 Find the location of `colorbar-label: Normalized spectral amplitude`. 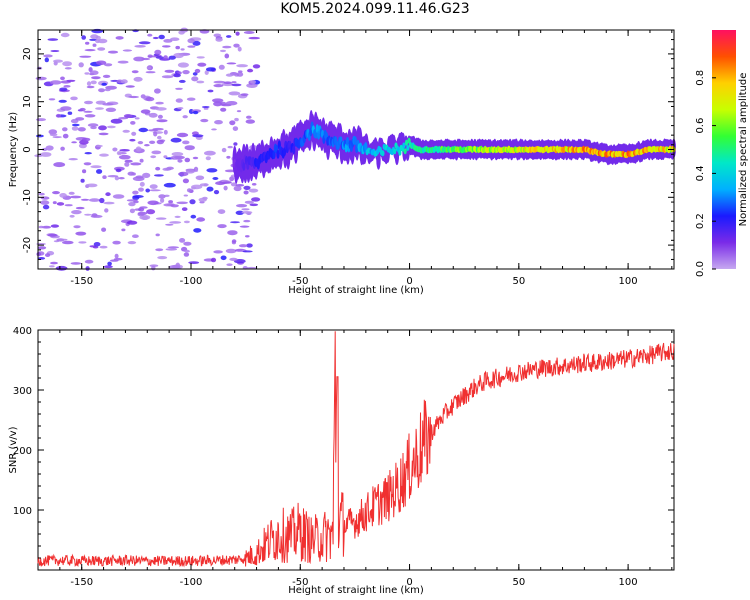

colorbar-label: Normalized spectral amplitude is located at coordinates (743, 150).